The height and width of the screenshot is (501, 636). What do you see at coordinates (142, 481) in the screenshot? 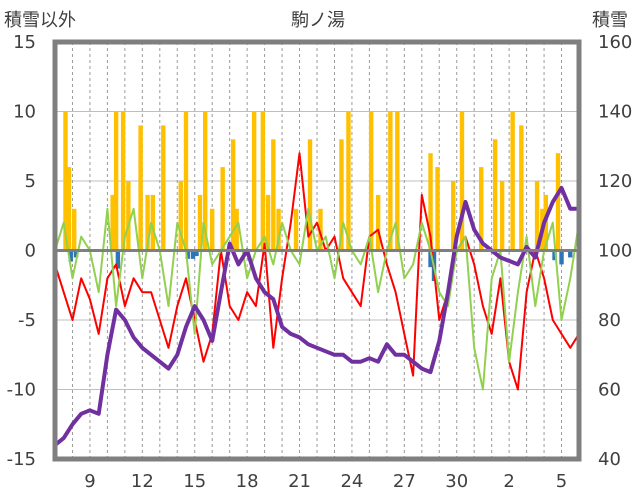
I see `x-tick-label: 12` at bounding box center [142, 481].